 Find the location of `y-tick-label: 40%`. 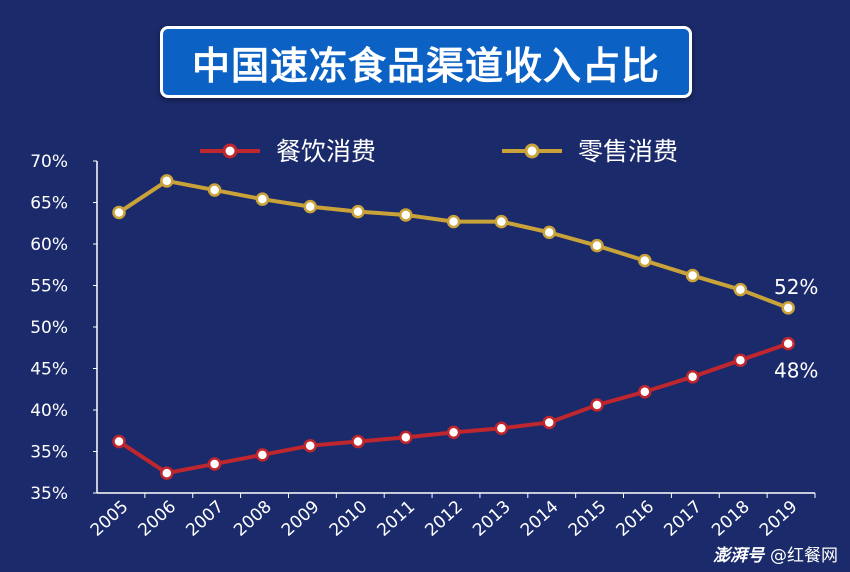

y-tick-label: 40% is located at coordinates (49, 411).